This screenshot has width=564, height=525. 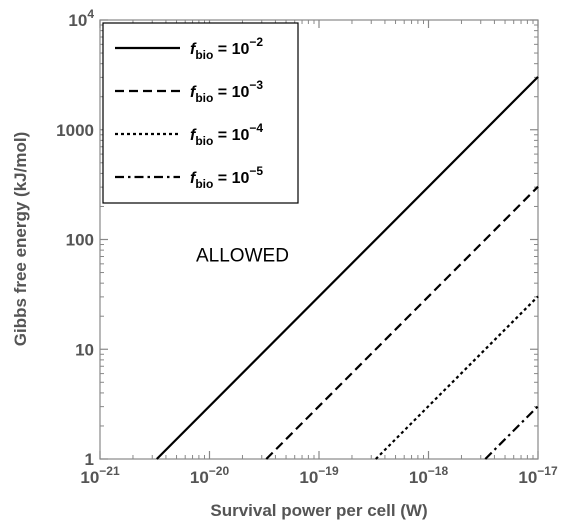 I want to click on legend-label: fbio = 10−5, so click(x=226, y=177).